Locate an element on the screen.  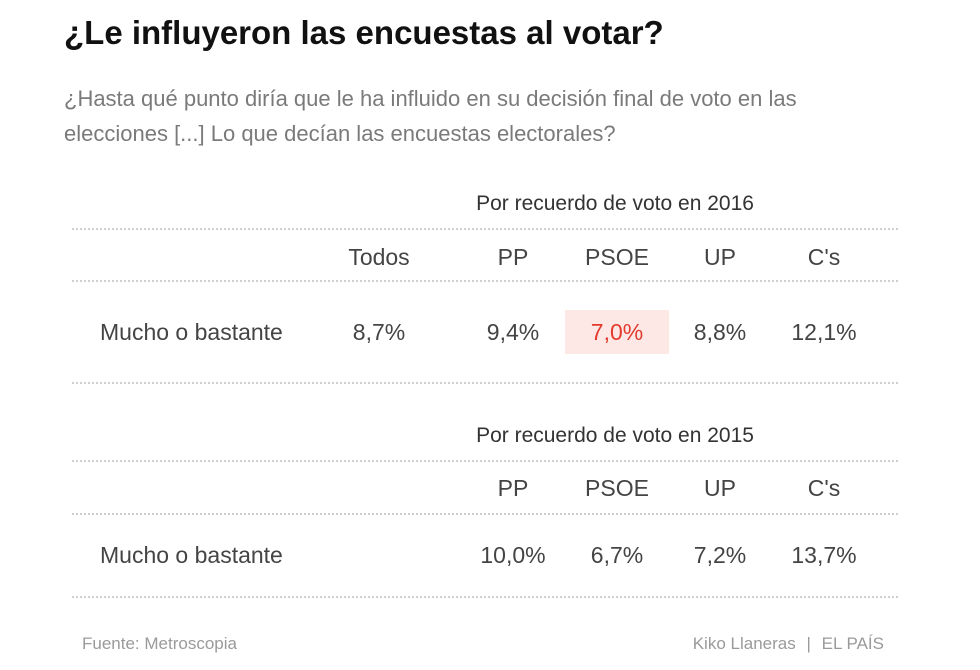
publisher-credit: EL PAÍS is located at coordinates (852, 643).